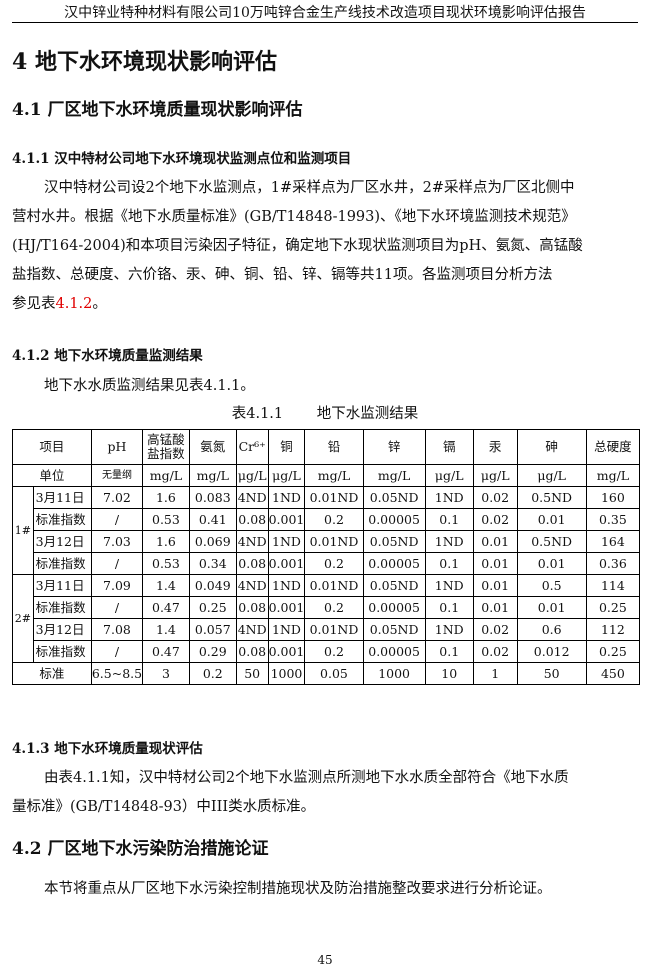 The image size is (650, 971). Describe the element at coordinates (107, 749) in the screenshot. I see `section-4-1-3-title: 4.1.3 地下水环境质量现状评估` at that location.